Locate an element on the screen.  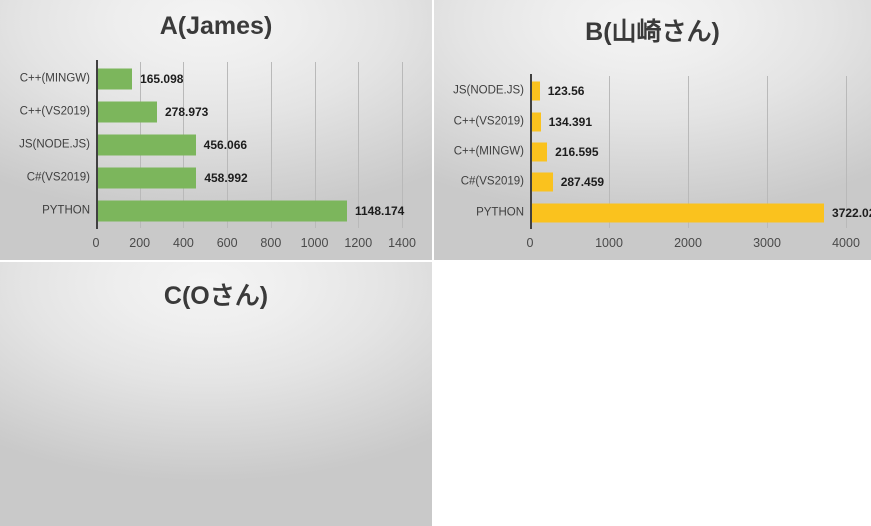
chart-a-value-axis-line is located at coordinates (97, 144).